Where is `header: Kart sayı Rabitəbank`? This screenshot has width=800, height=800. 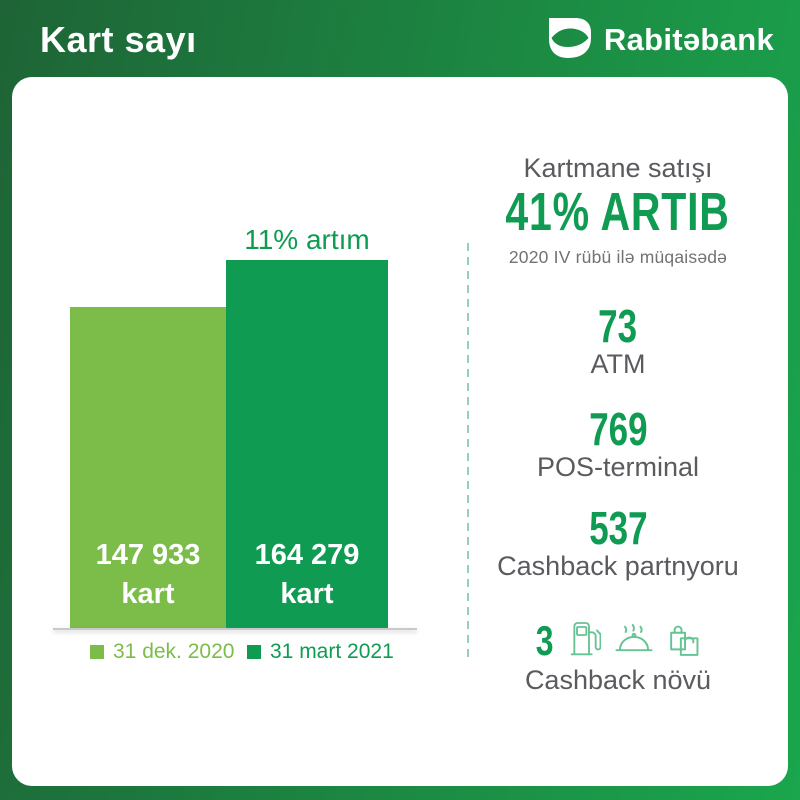
header: Kart sayı Rabitəbank is located at coordinates (400, 40).